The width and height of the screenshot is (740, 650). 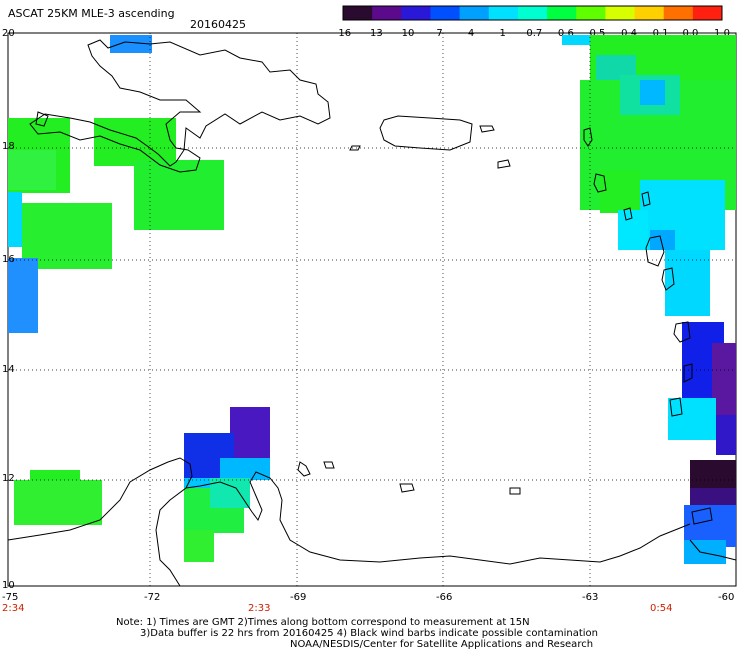 What do you see at coordinates (259, 608) in the screenshot?
I see `pass-time-label: 2:33` at bounding box center [259, 608].